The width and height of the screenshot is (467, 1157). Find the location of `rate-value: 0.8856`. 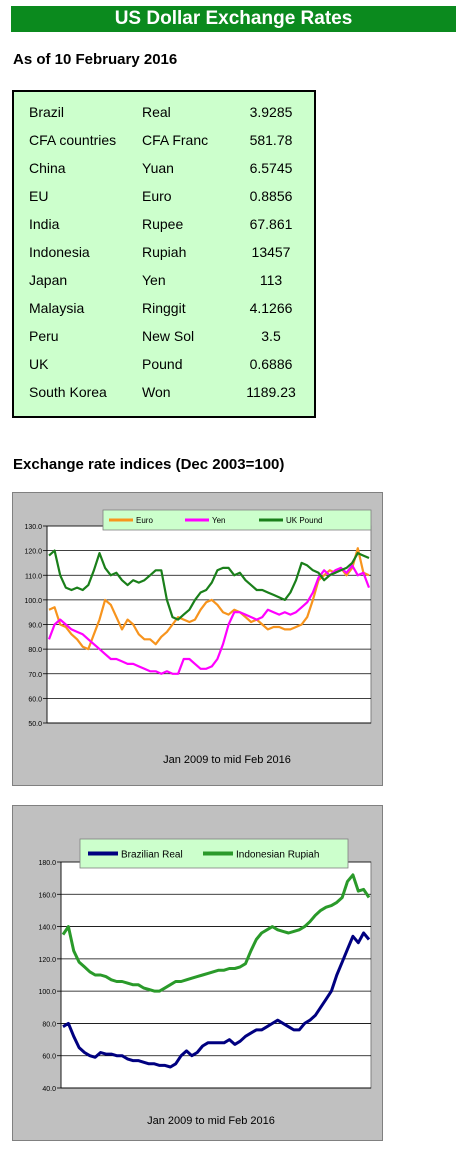

rate-value: 0.8856 is located at coordinates (271, 196).